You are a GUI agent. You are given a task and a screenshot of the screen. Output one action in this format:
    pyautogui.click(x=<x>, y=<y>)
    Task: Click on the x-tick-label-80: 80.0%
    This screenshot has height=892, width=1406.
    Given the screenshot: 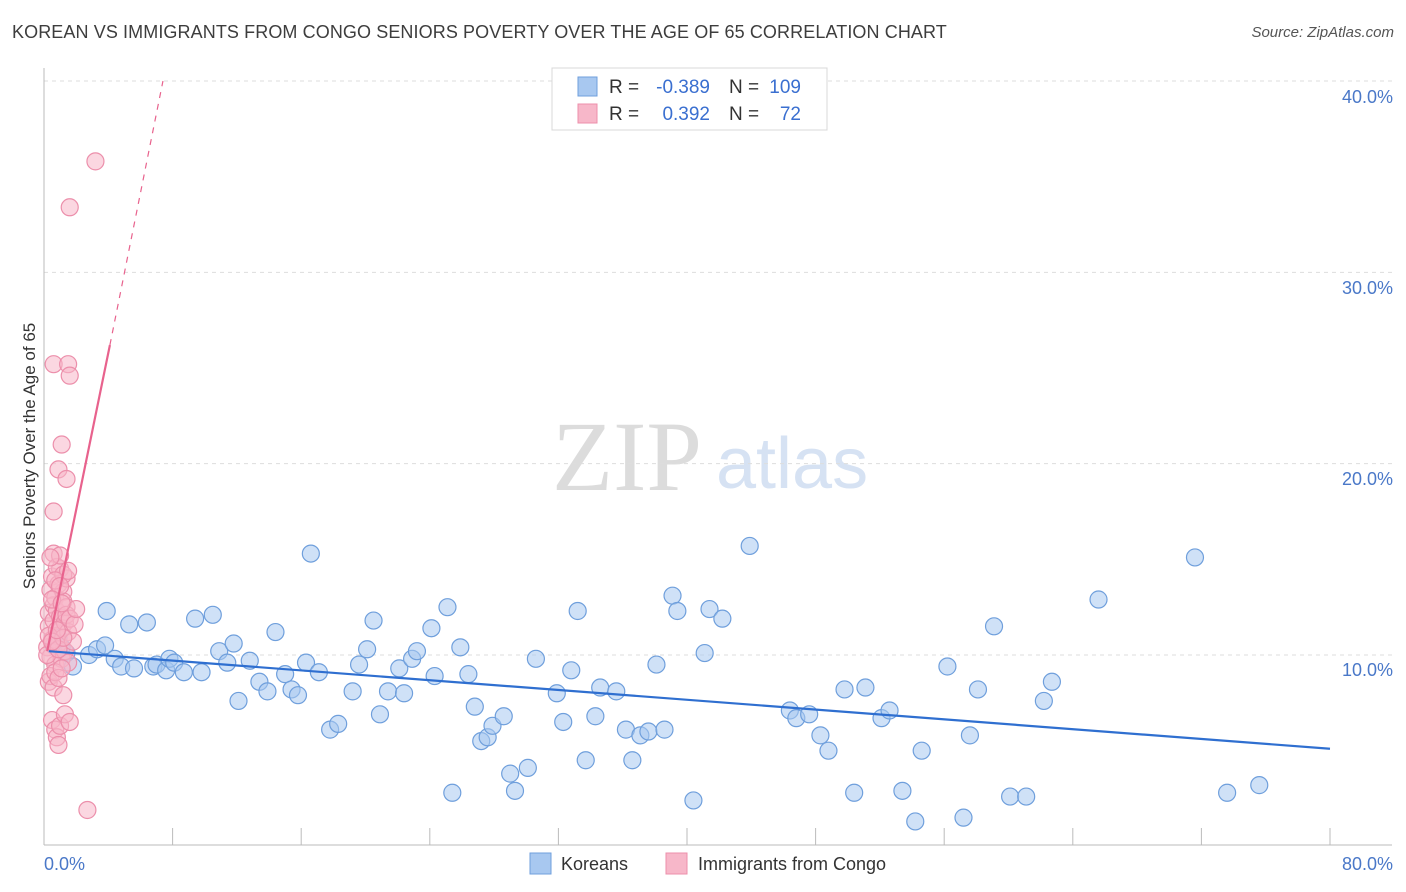 What is the action you would take?
    pyautogui.click(x=1367, y=864)
    